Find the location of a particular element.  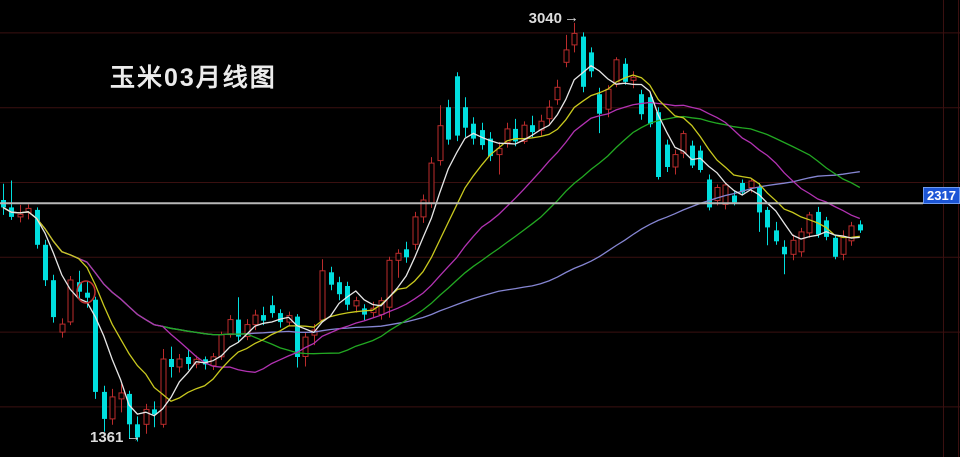

chart-title: 玉米03月线图 is located at coordinates (193, 78).